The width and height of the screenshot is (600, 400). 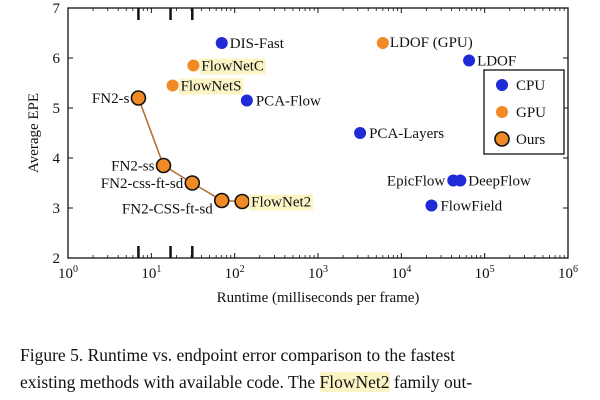 What do you see at coordinates (167, 210) in the screenshot?
I see `point-label-fn2-css-ft-sd: FN2-CSS-ft-sd` at bounding box center [167, 210].